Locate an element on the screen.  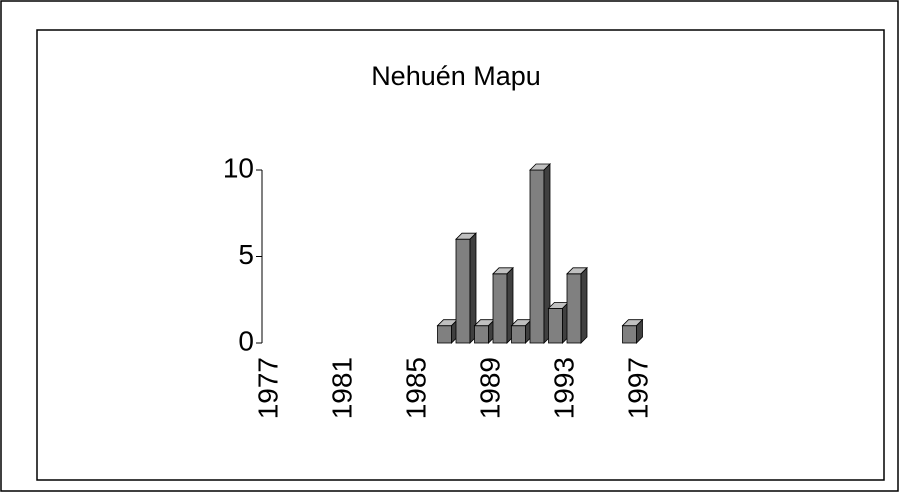
x-tick-label: 1985 is located at coordinates (415, 388).